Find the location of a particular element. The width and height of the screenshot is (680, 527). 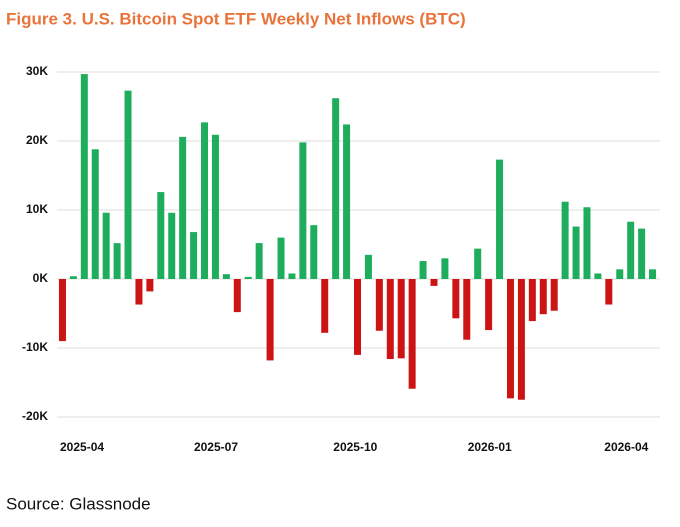

y-tick-label: 30K is located at coordinates (37, 71).